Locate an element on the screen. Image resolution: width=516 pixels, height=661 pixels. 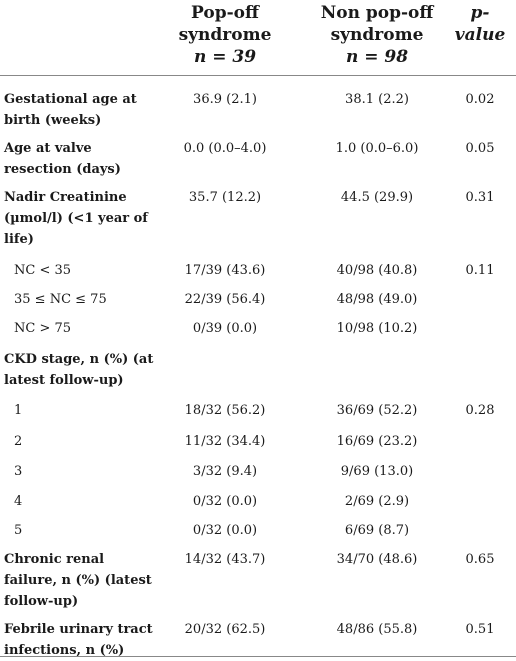
row-value-nonpopoff: 38.1 (2.2) is located at coordinates (377, 99).